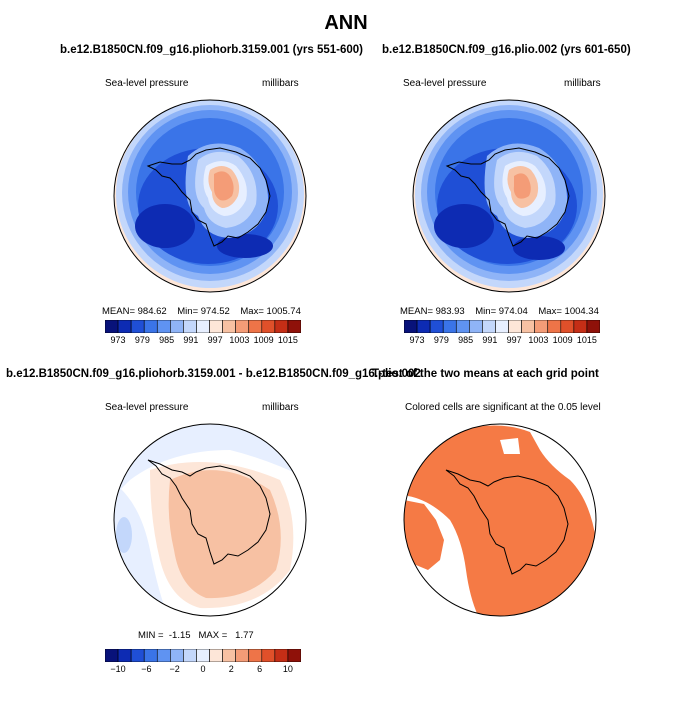 This screenshot has height=702, width=692. I want to click on colorbar-tick-label: −10, so click(118, 669).